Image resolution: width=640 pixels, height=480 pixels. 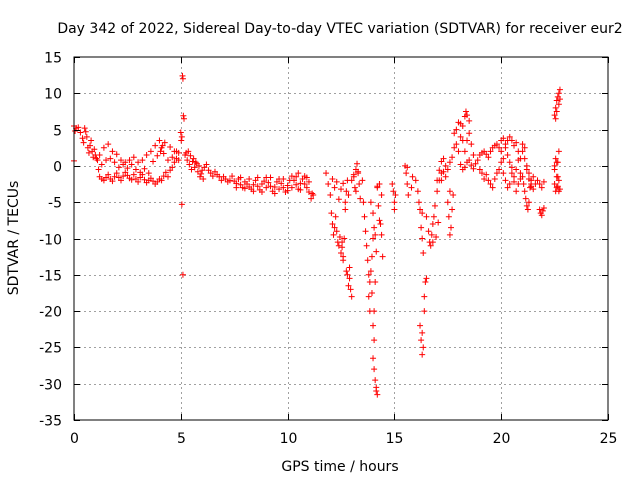 I want to click on y-tick-label: 0, so click(x=57, y=168).